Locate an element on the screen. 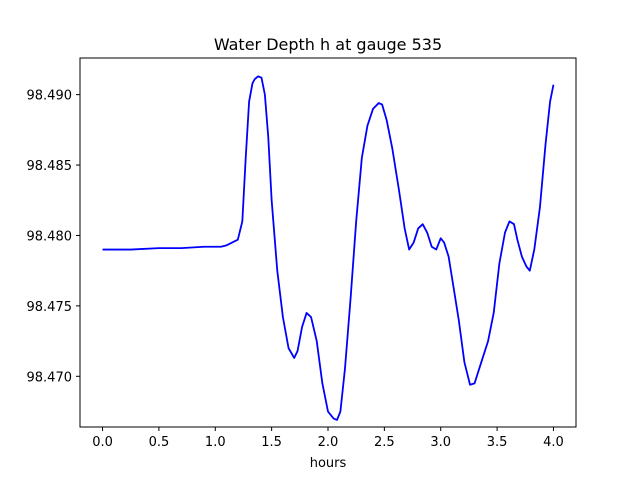 This screenshot has height=480, width=640. x-tick-label: 2.5 is located at coordinates (384, 442).